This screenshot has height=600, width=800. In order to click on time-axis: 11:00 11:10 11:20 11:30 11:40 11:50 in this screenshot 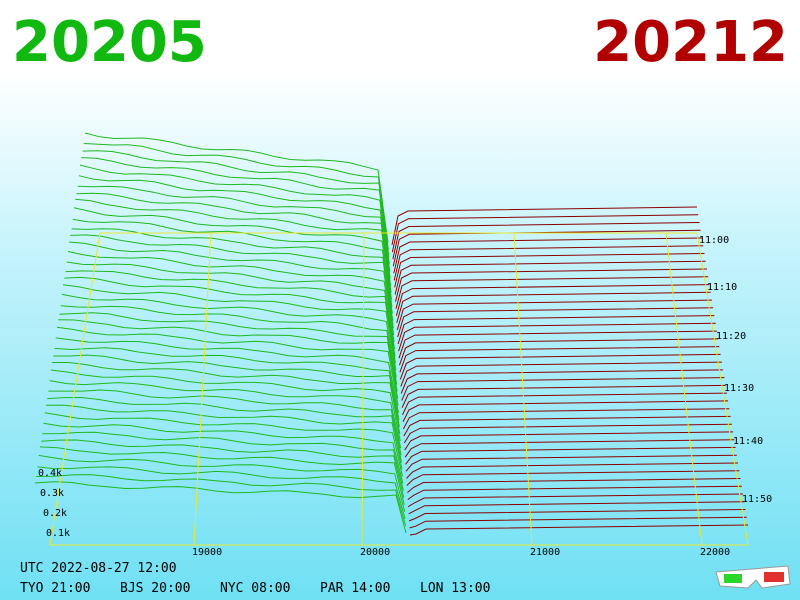, I will do `click(735, 370)`.